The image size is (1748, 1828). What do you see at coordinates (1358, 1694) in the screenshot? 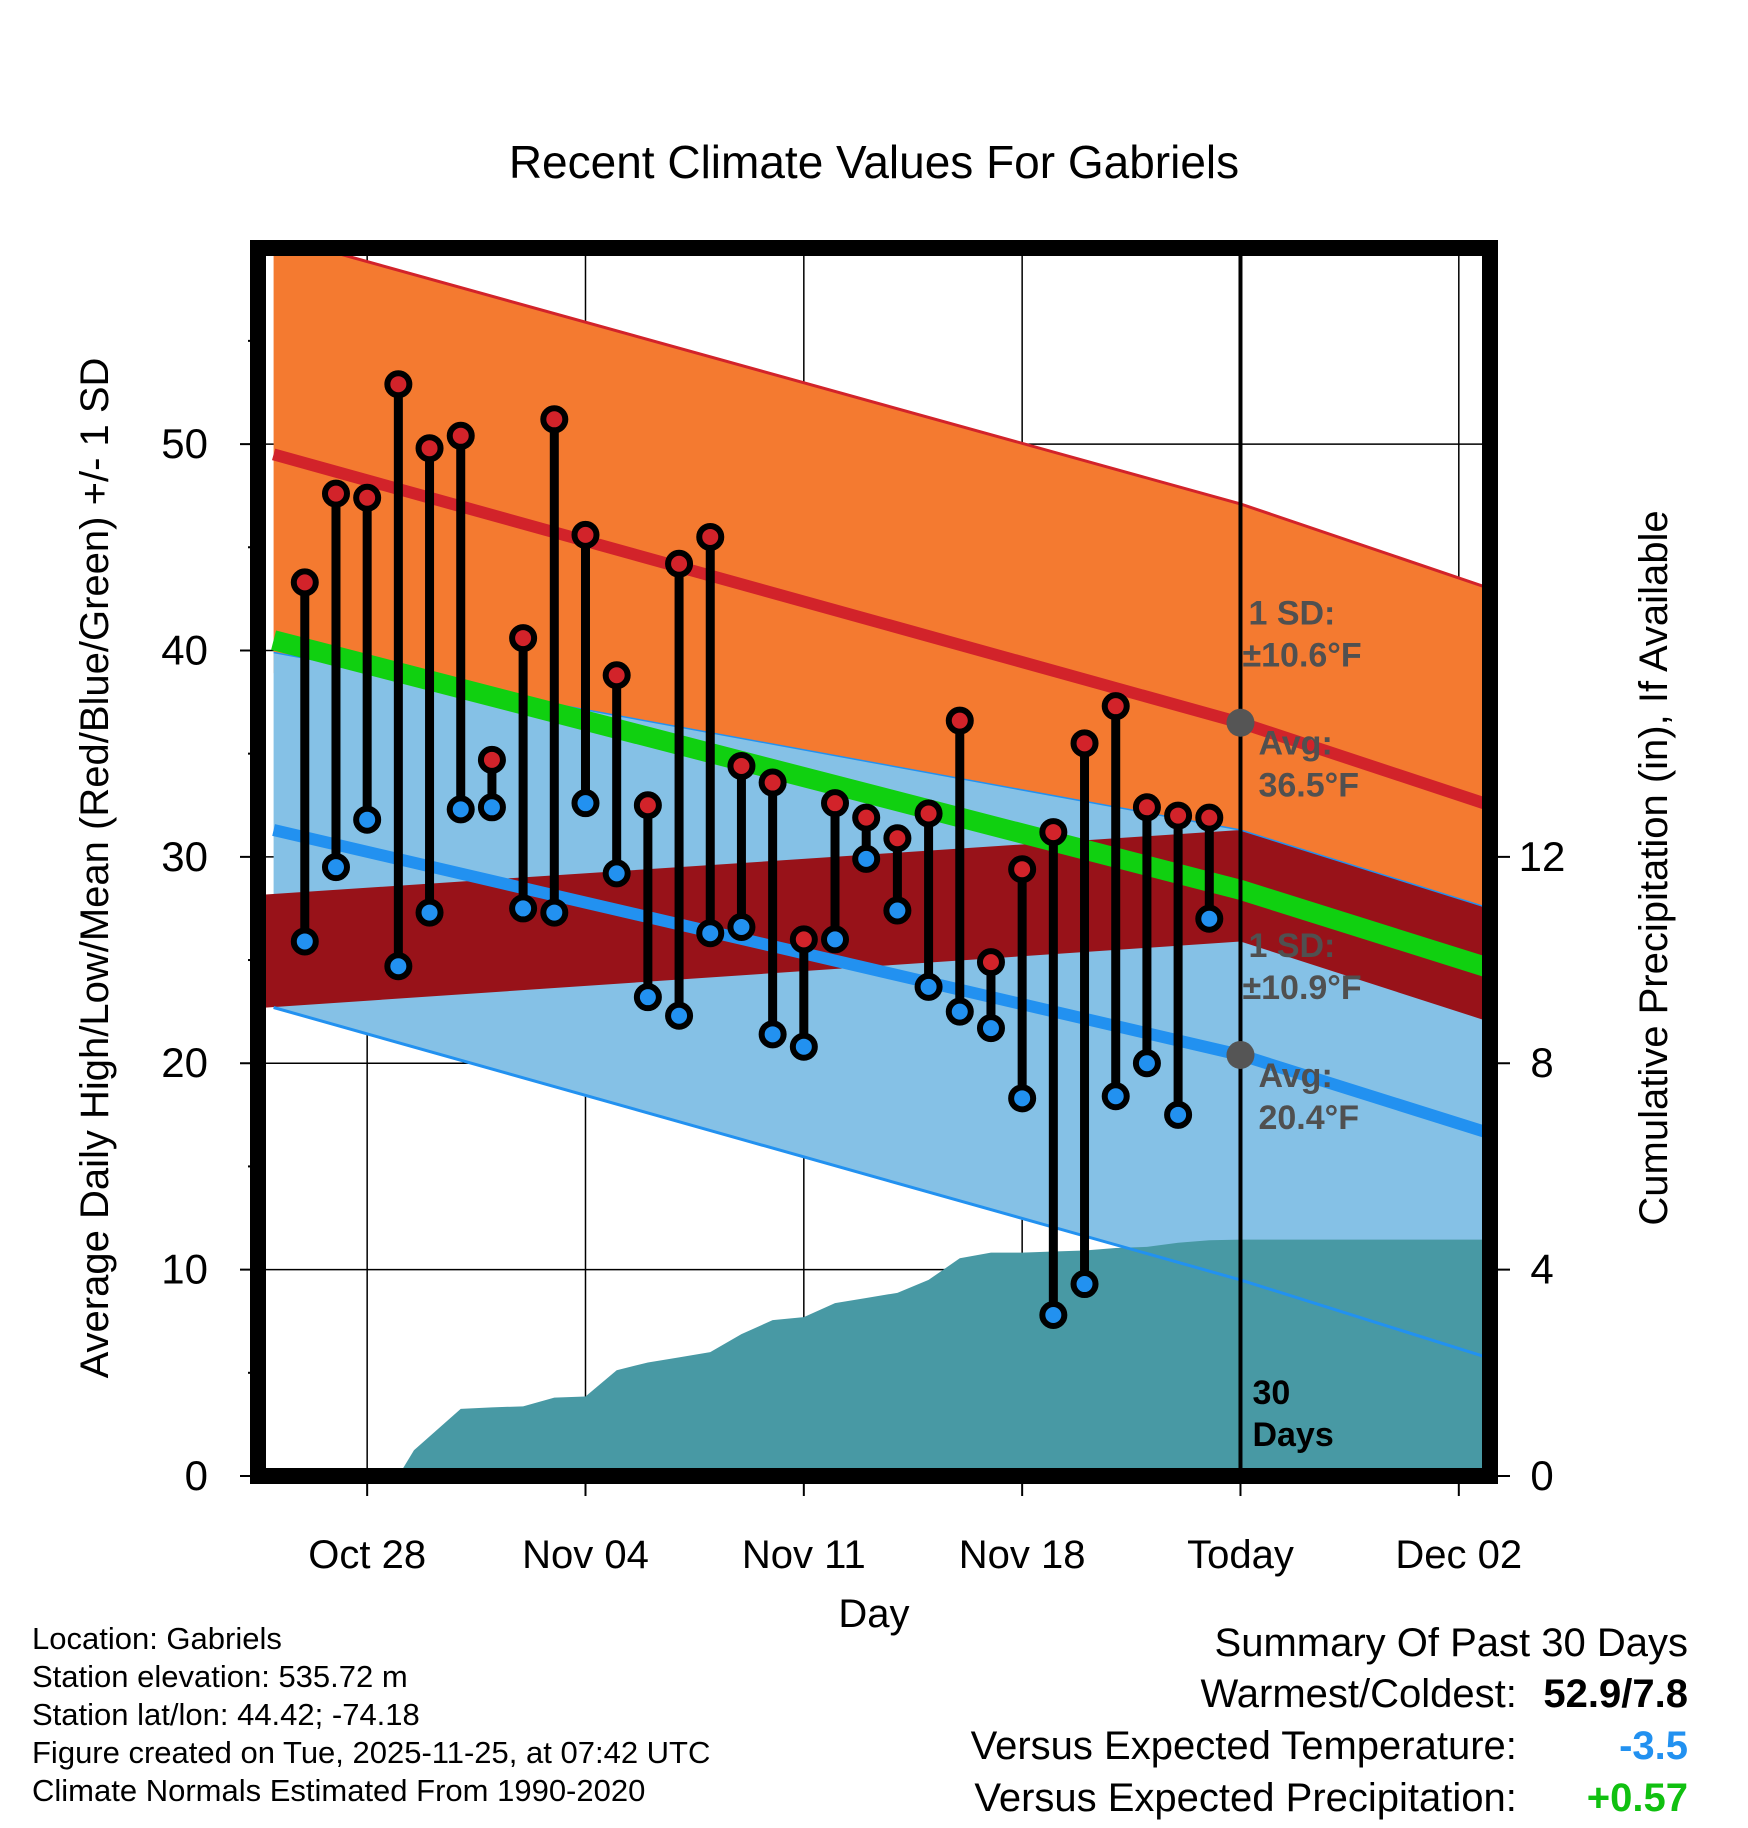
I see `warmest-label: Warmest/Coldest:` at bounding box center [1358, 1694].